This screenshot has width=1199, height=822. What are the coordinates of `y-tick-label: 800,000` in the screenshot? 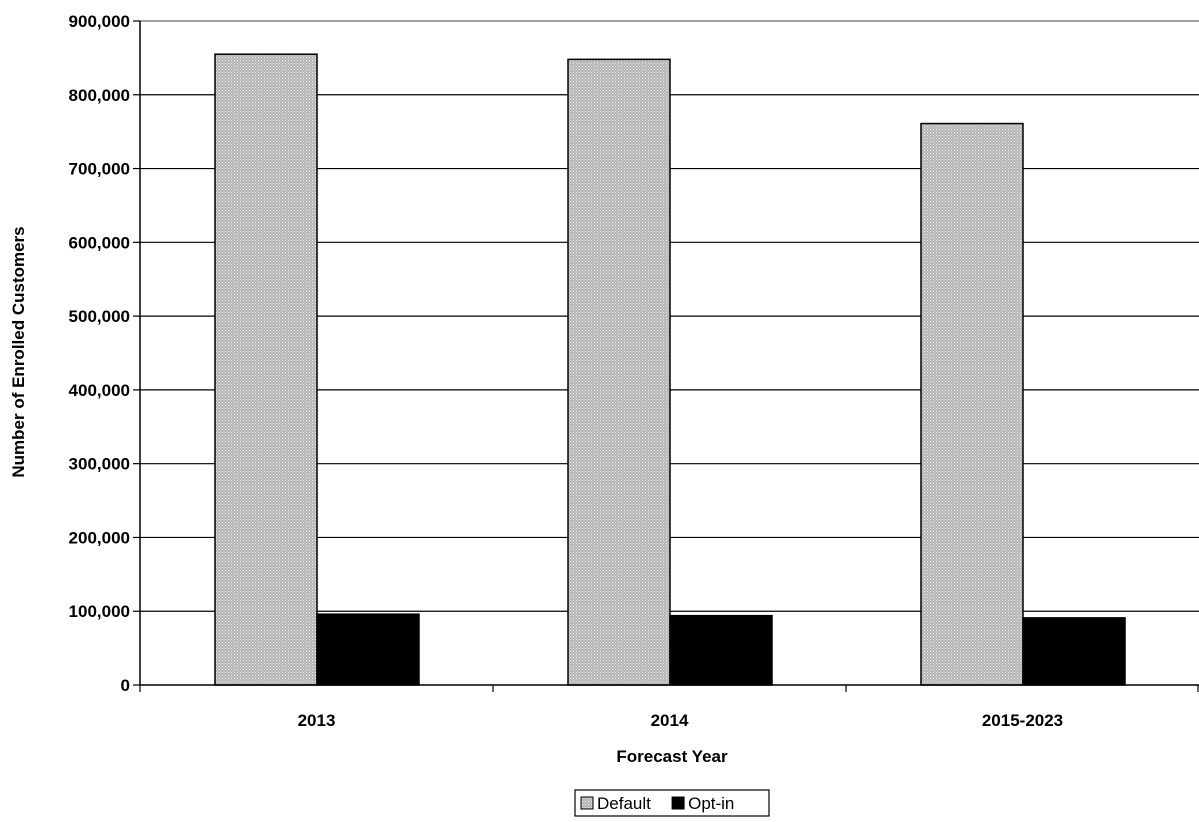 It's located at (99, 95).